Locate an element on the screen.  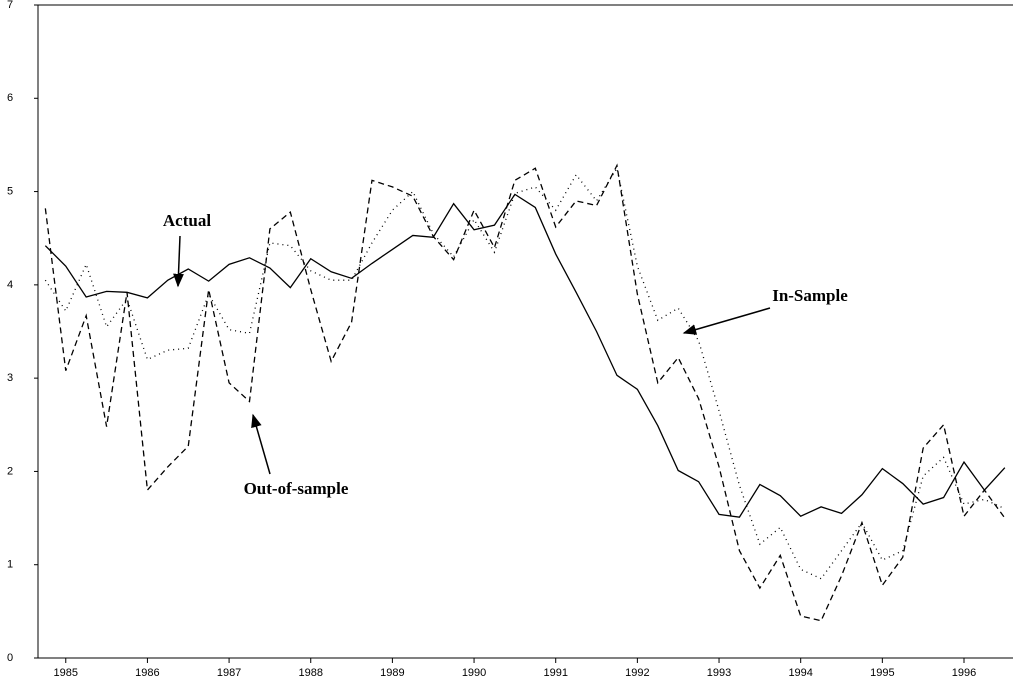
x-tick-label: 1986 is located at coordinates (147, 673).